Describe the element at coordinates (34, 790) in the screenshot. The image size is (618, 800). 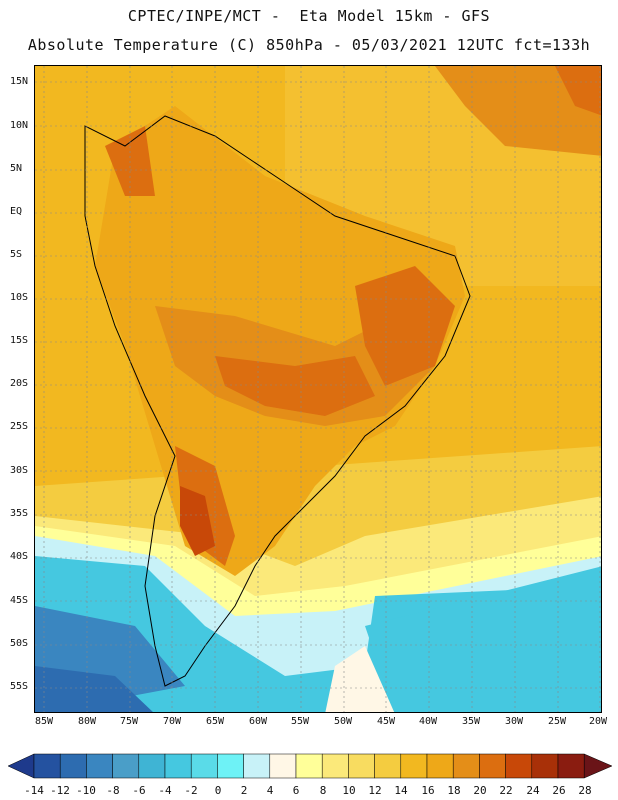
I see `colorbar-label: -14` at that location.